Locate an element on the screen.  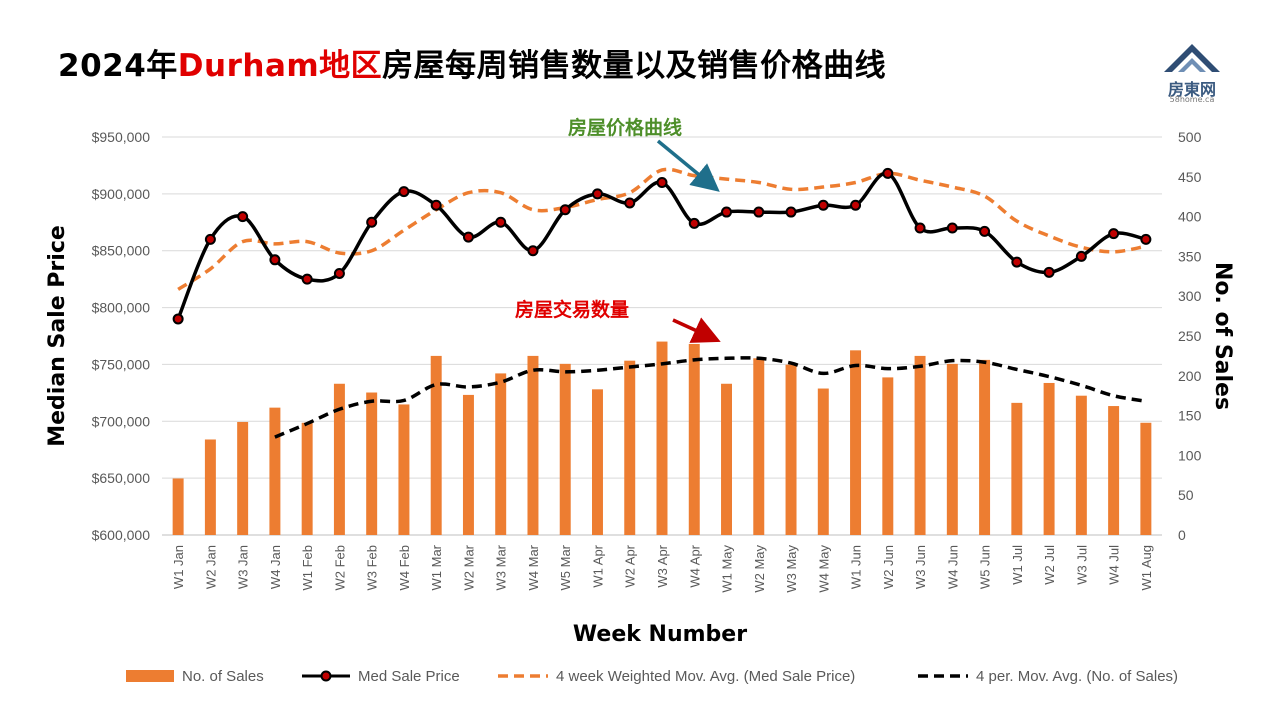
x-tick-label: W2 May is located at coordinates (759, 569).